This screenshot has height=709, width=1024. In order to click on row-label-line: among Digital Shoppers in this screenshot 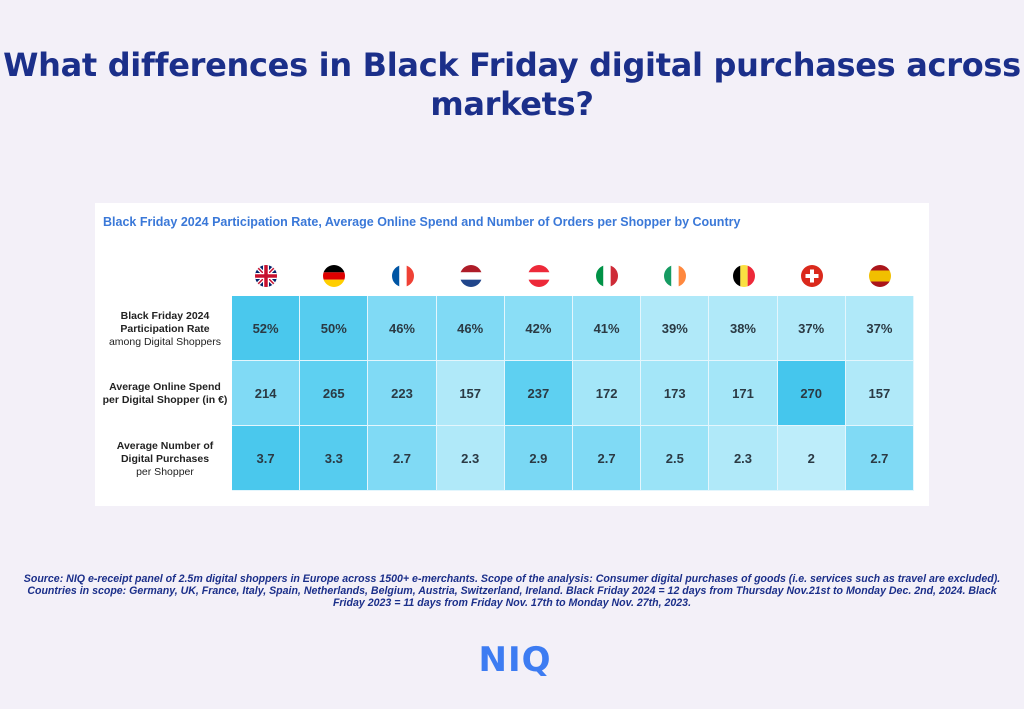, I will do `click(165, 342)`.